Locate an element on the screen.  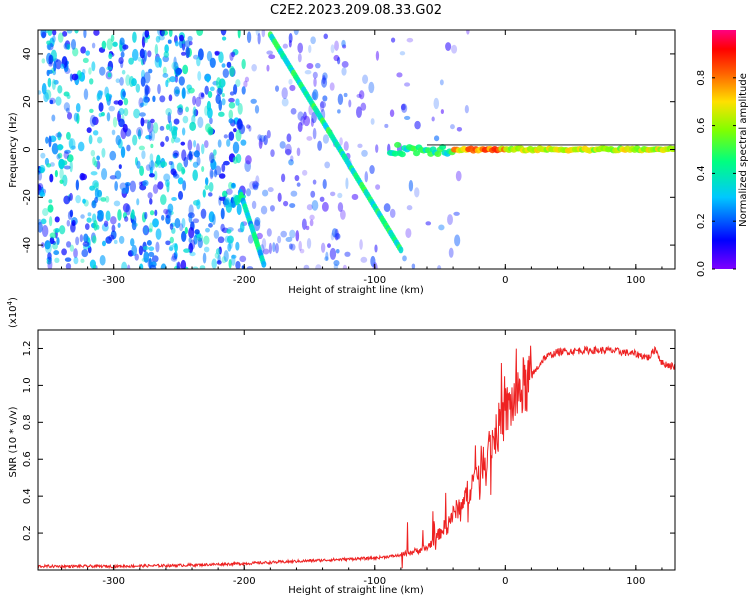
snr-x-tick-label: 100 is located at coordinates (635, 581).